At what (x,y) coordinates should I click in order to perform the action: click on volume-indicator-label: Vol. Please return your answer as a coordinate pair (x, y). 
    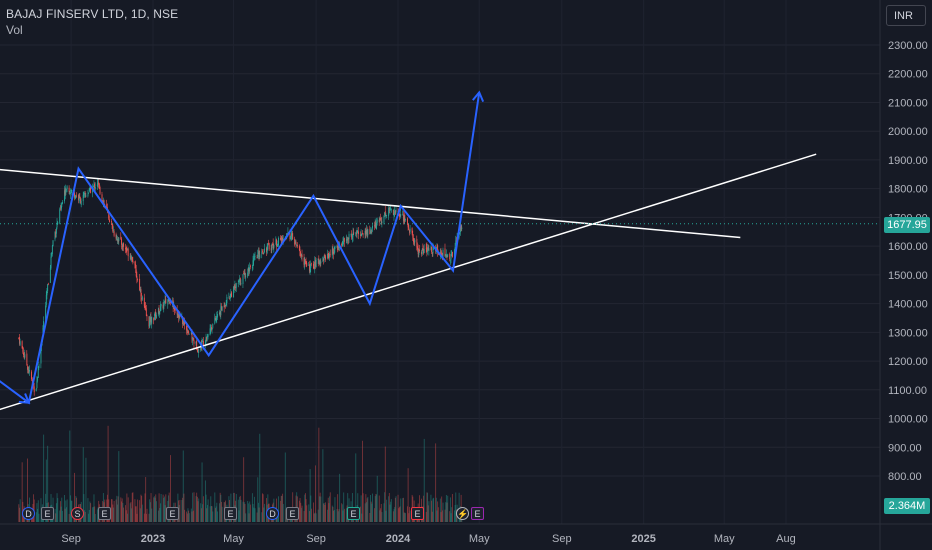
    Looking at the image, I should click on (14, 30).